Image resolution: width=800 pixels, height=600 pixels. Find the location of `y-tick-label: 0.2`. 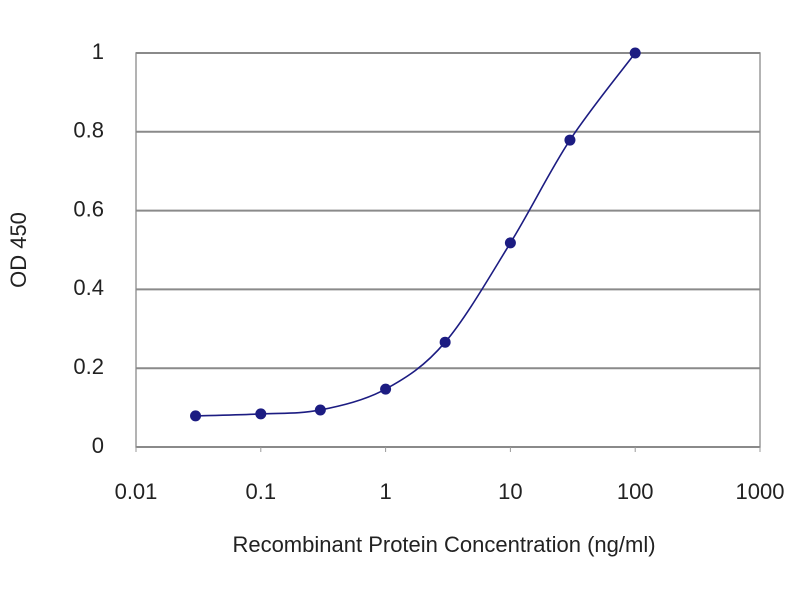

y-tick-label: 0.2 is located at coordinates (88, 366).